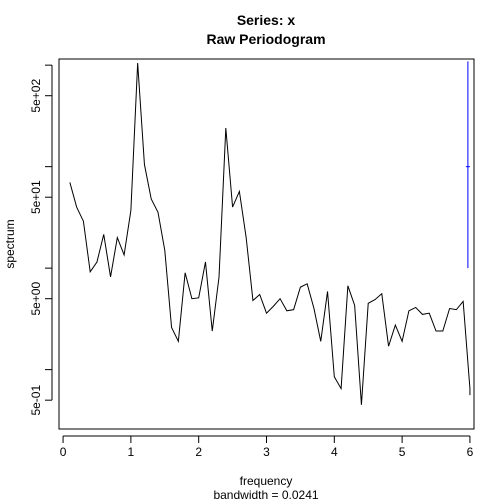 The width and height of the screenshot is (504, 504). Describe the element at coordinates (334, 452) in the screenshot. I see `x-tick-label: 4` at that location.